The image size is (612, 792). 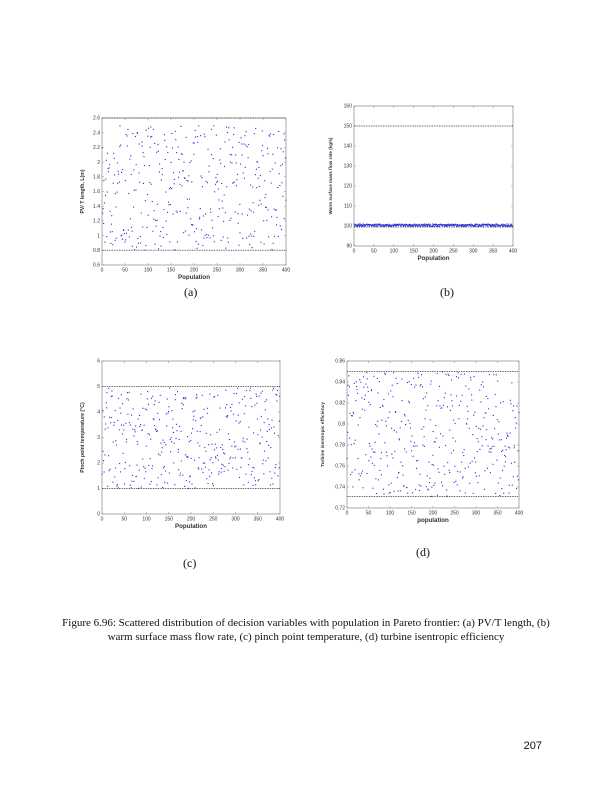 What do you see at coordinates (83, 437) in the screenshot?
I see `y-axis-label: Pinch point temperature (°C)` at bounding box center [83, 437].